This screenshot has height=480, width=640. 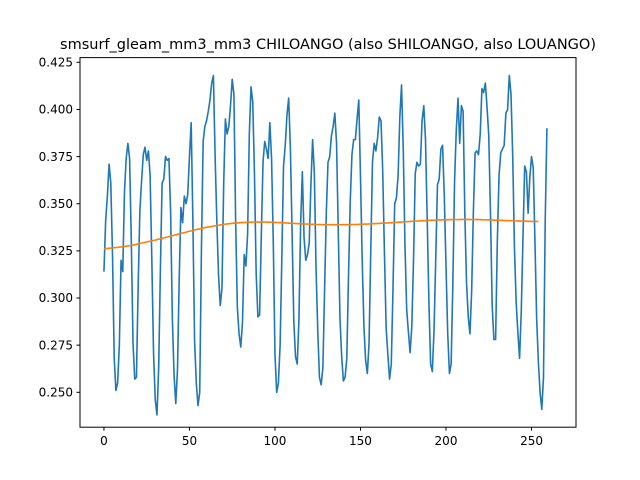 What do you see at coordinates (360, 441) in the screenshot?
I see `x-tick-label: 150` at bounding box center [360, 441].